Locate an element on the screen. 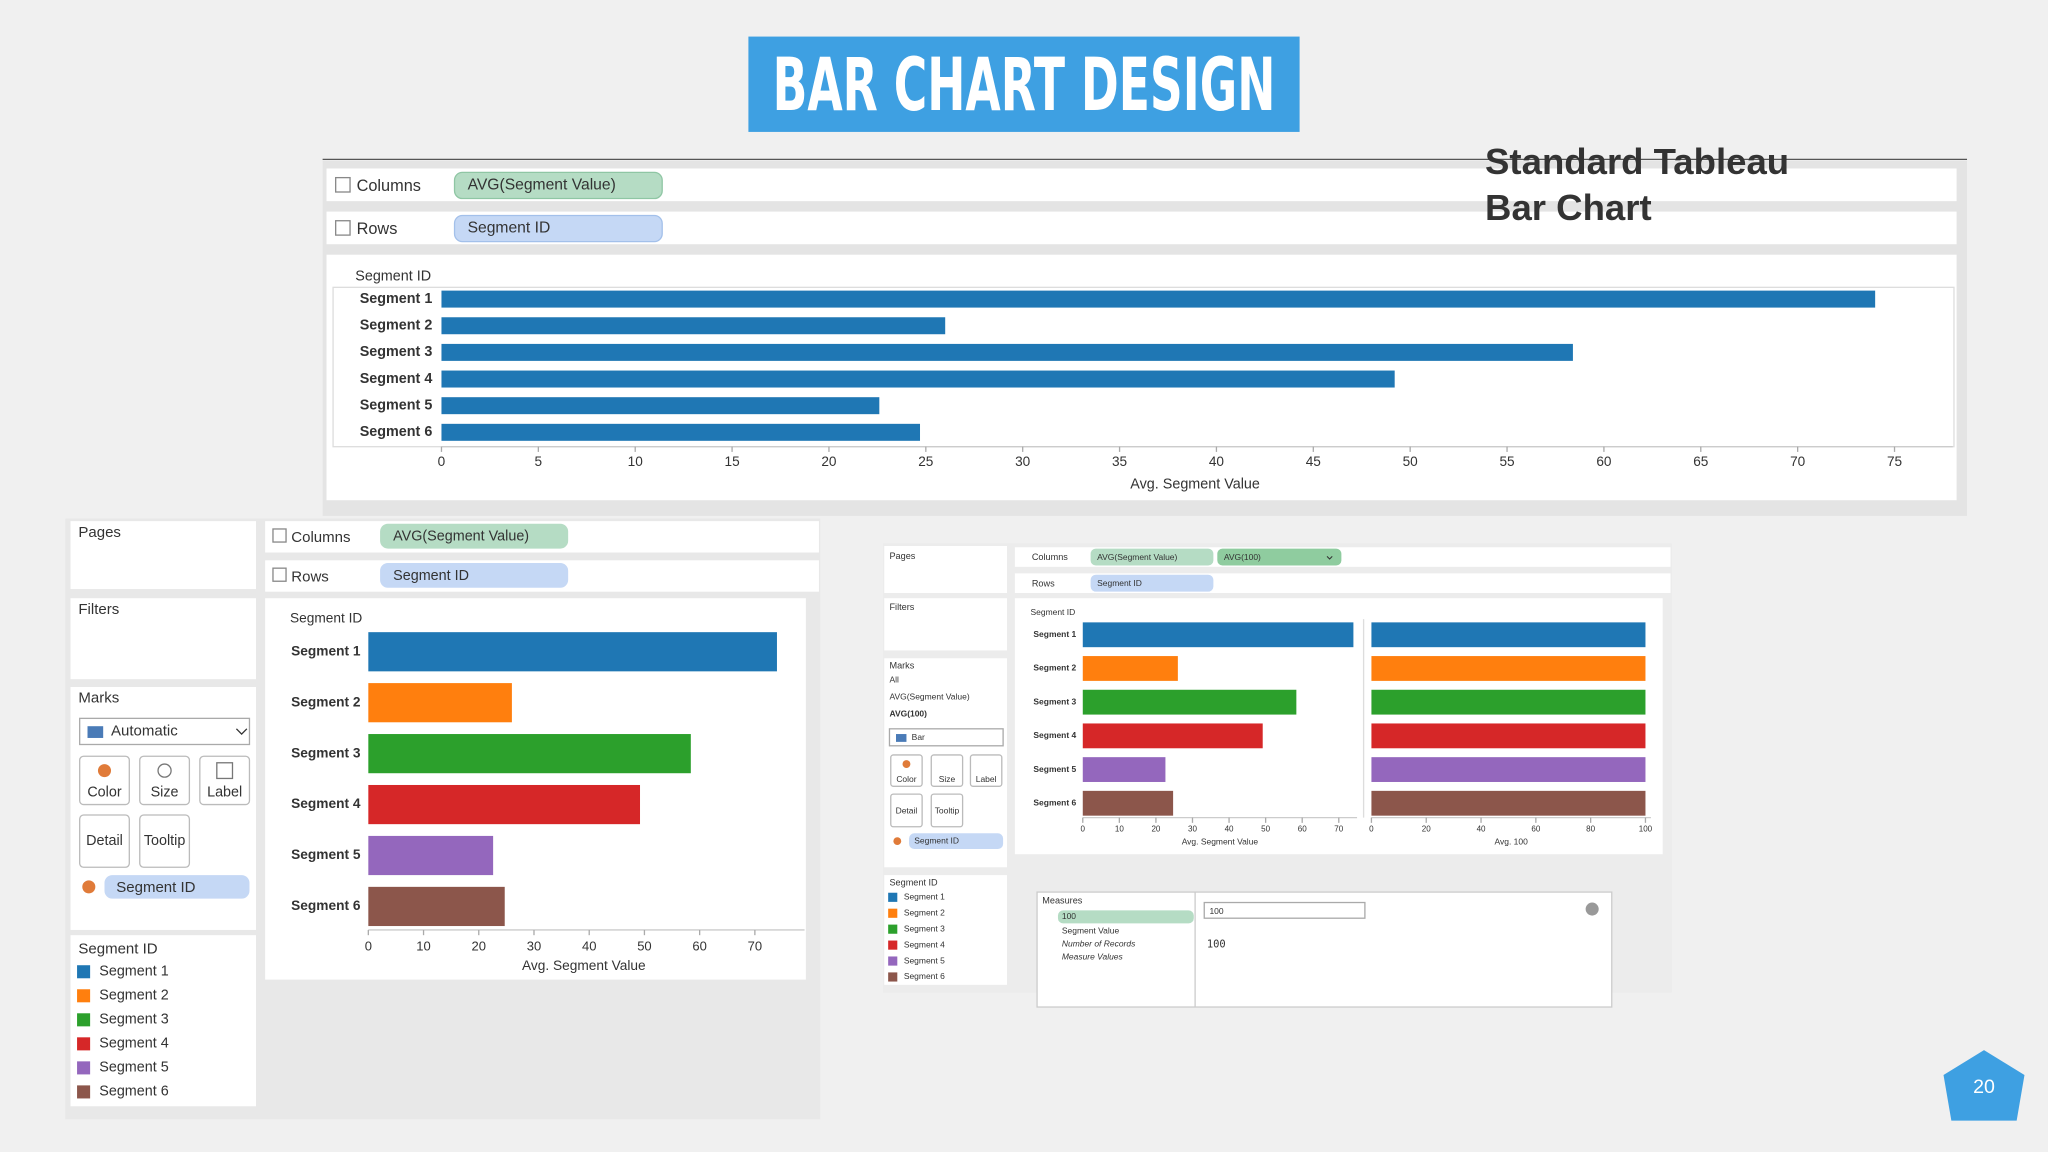  button-label: Size is located at coordinates (947, 779).